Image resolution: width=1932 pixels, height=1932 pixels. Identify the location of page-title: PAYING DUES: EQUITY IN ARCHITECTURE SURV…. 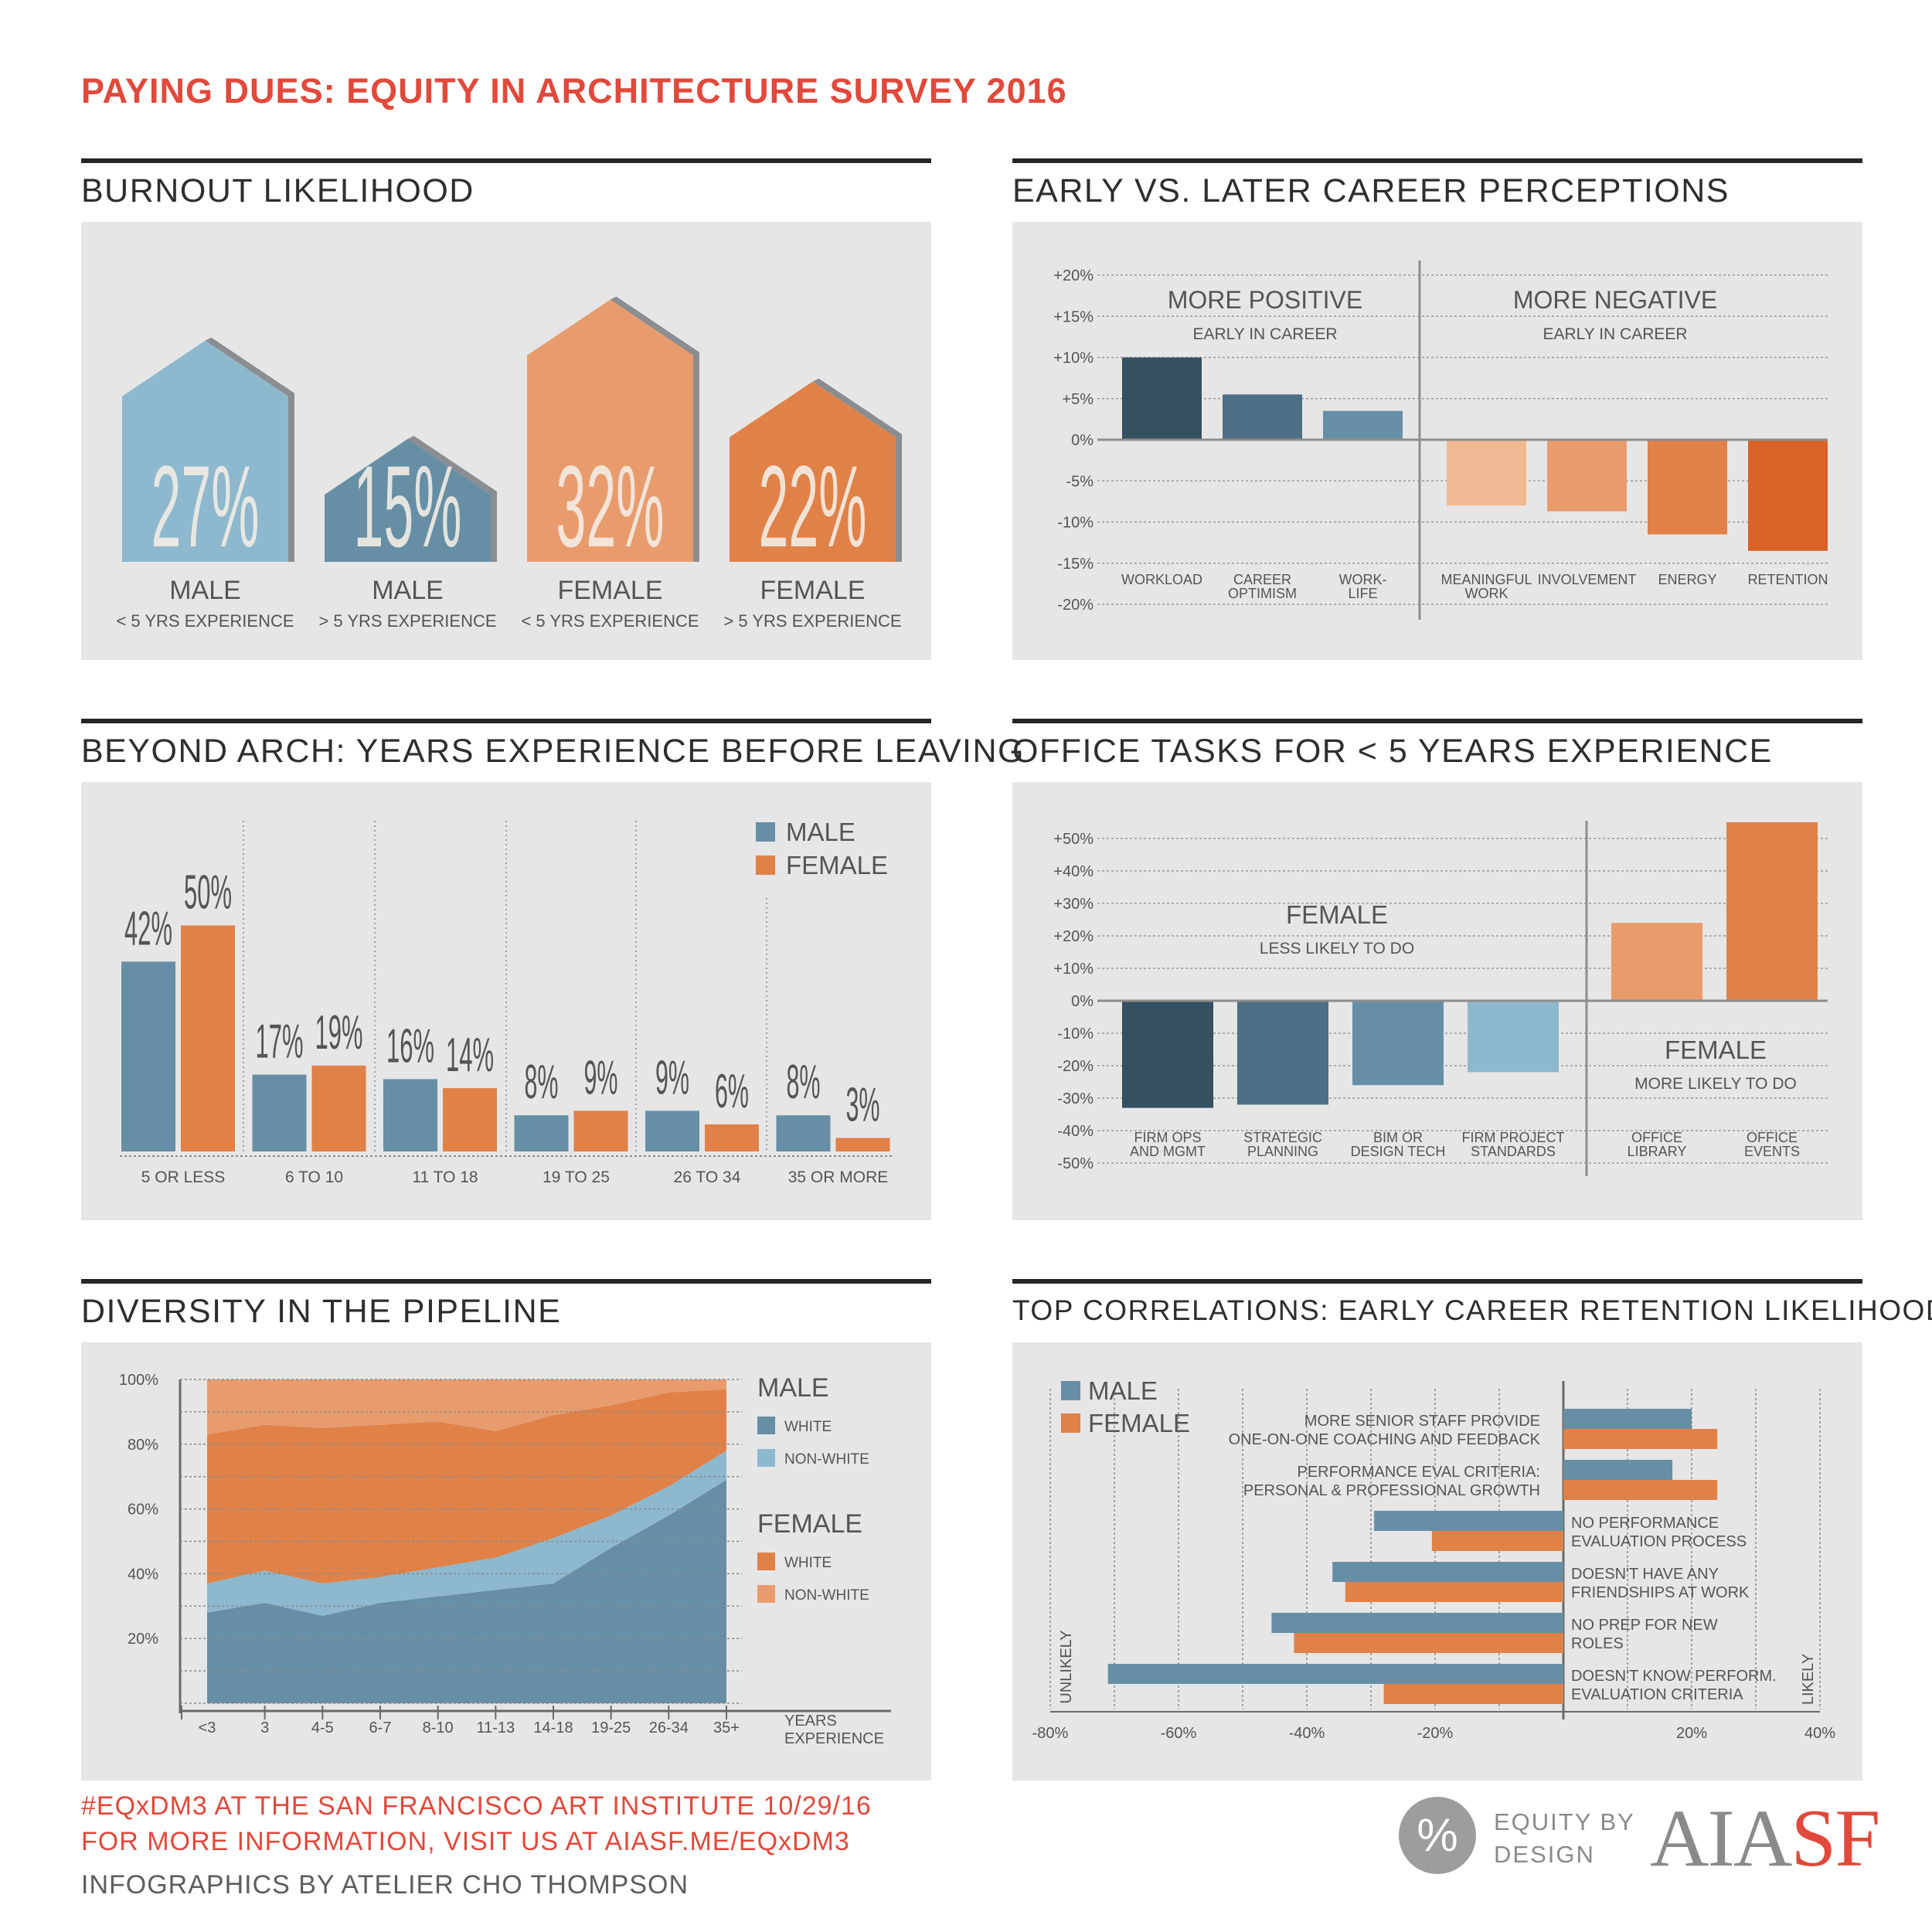
(574, 91).